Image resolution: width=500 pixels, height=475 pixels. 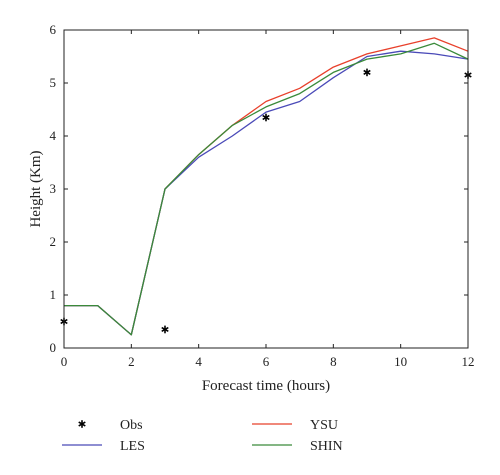 I want to click on x-tick-label: 4, so click(x=198, y=361).